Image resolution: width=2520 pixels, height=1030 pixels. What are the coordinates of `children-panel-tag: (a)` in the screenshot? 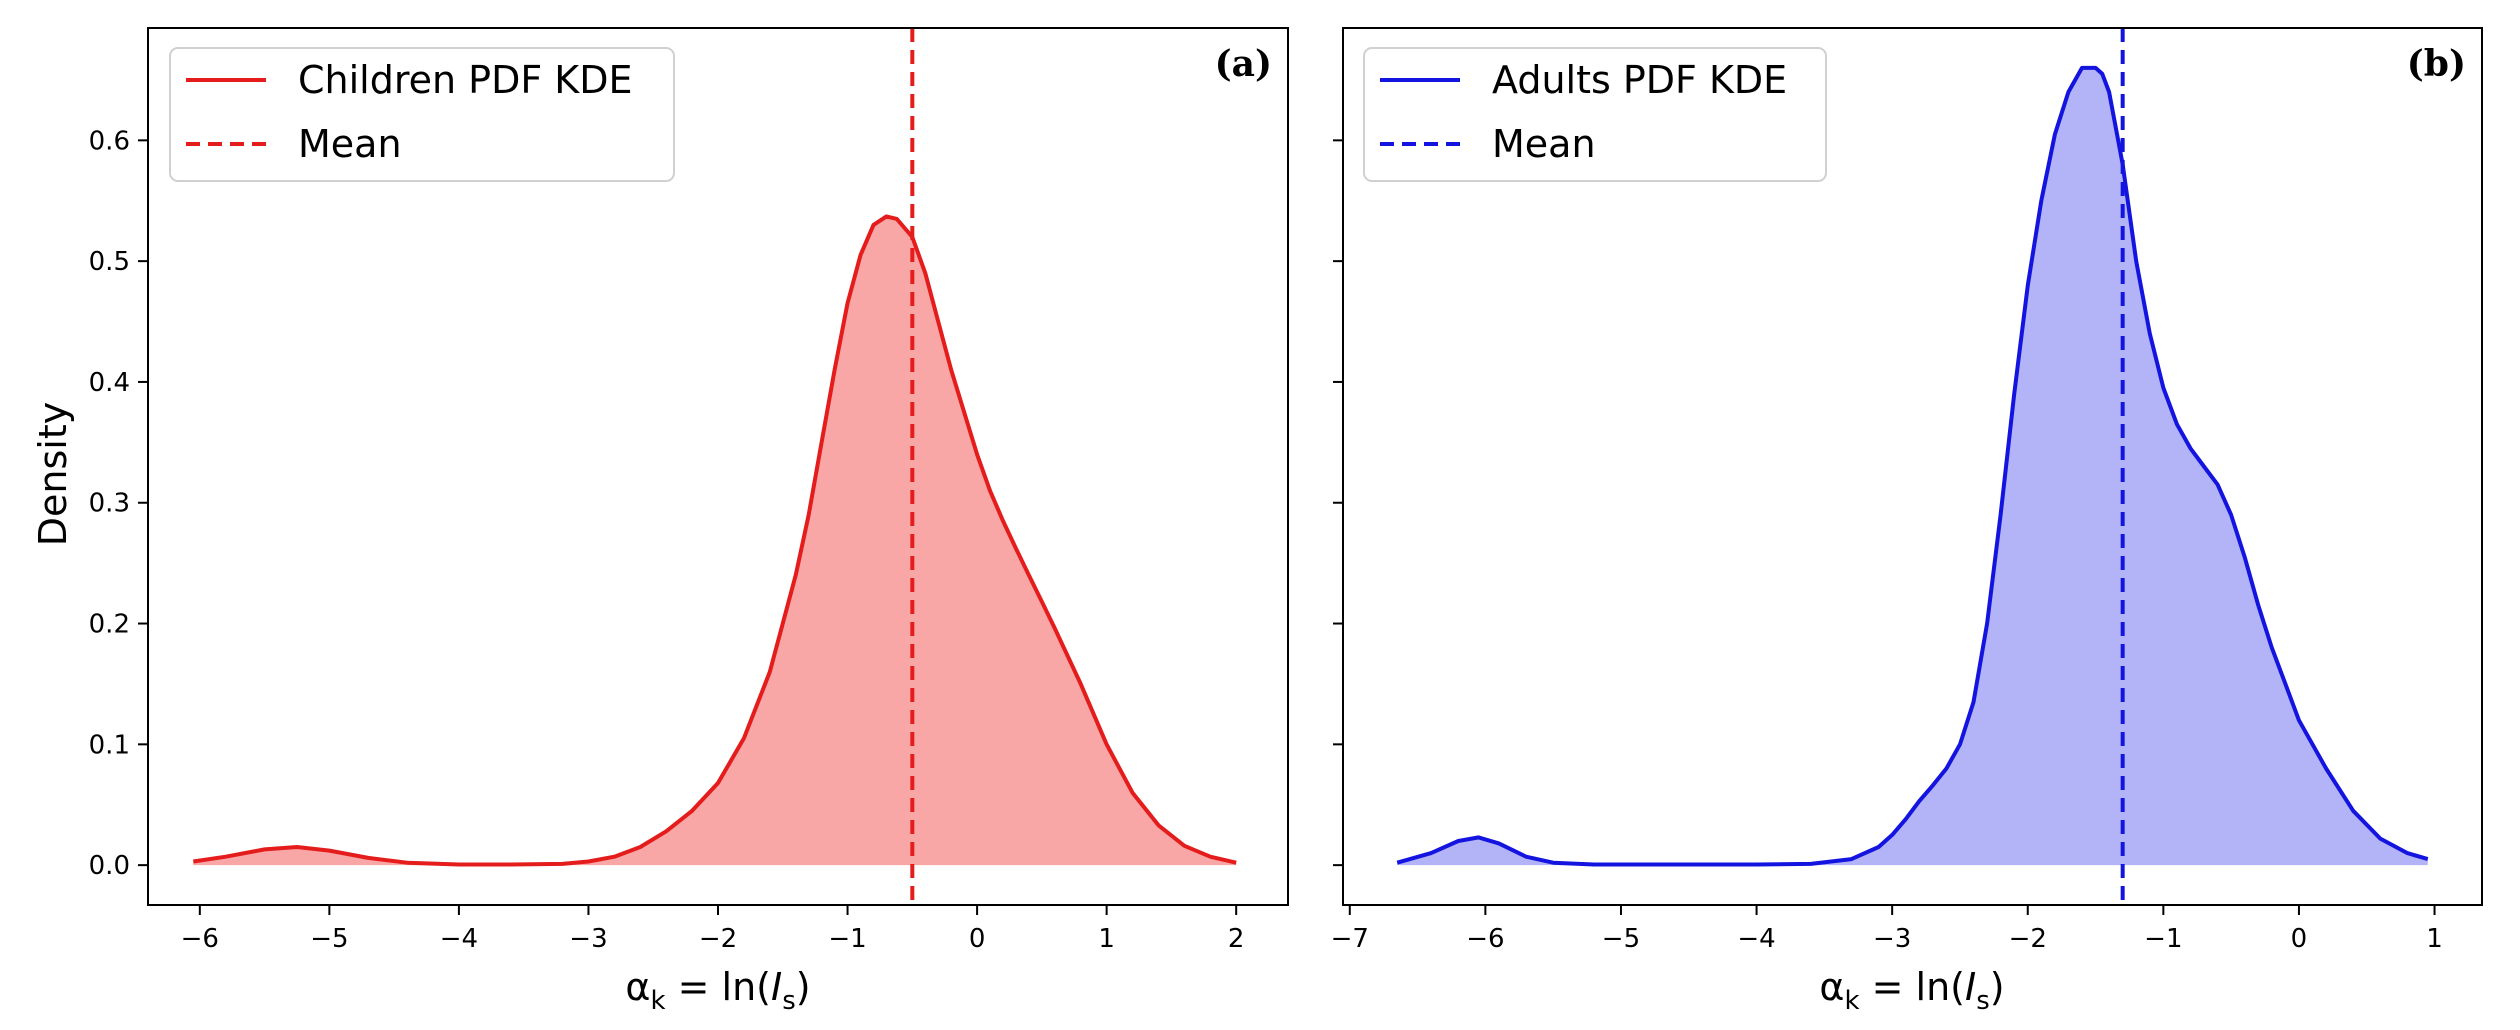 It's located at (1243, 64).